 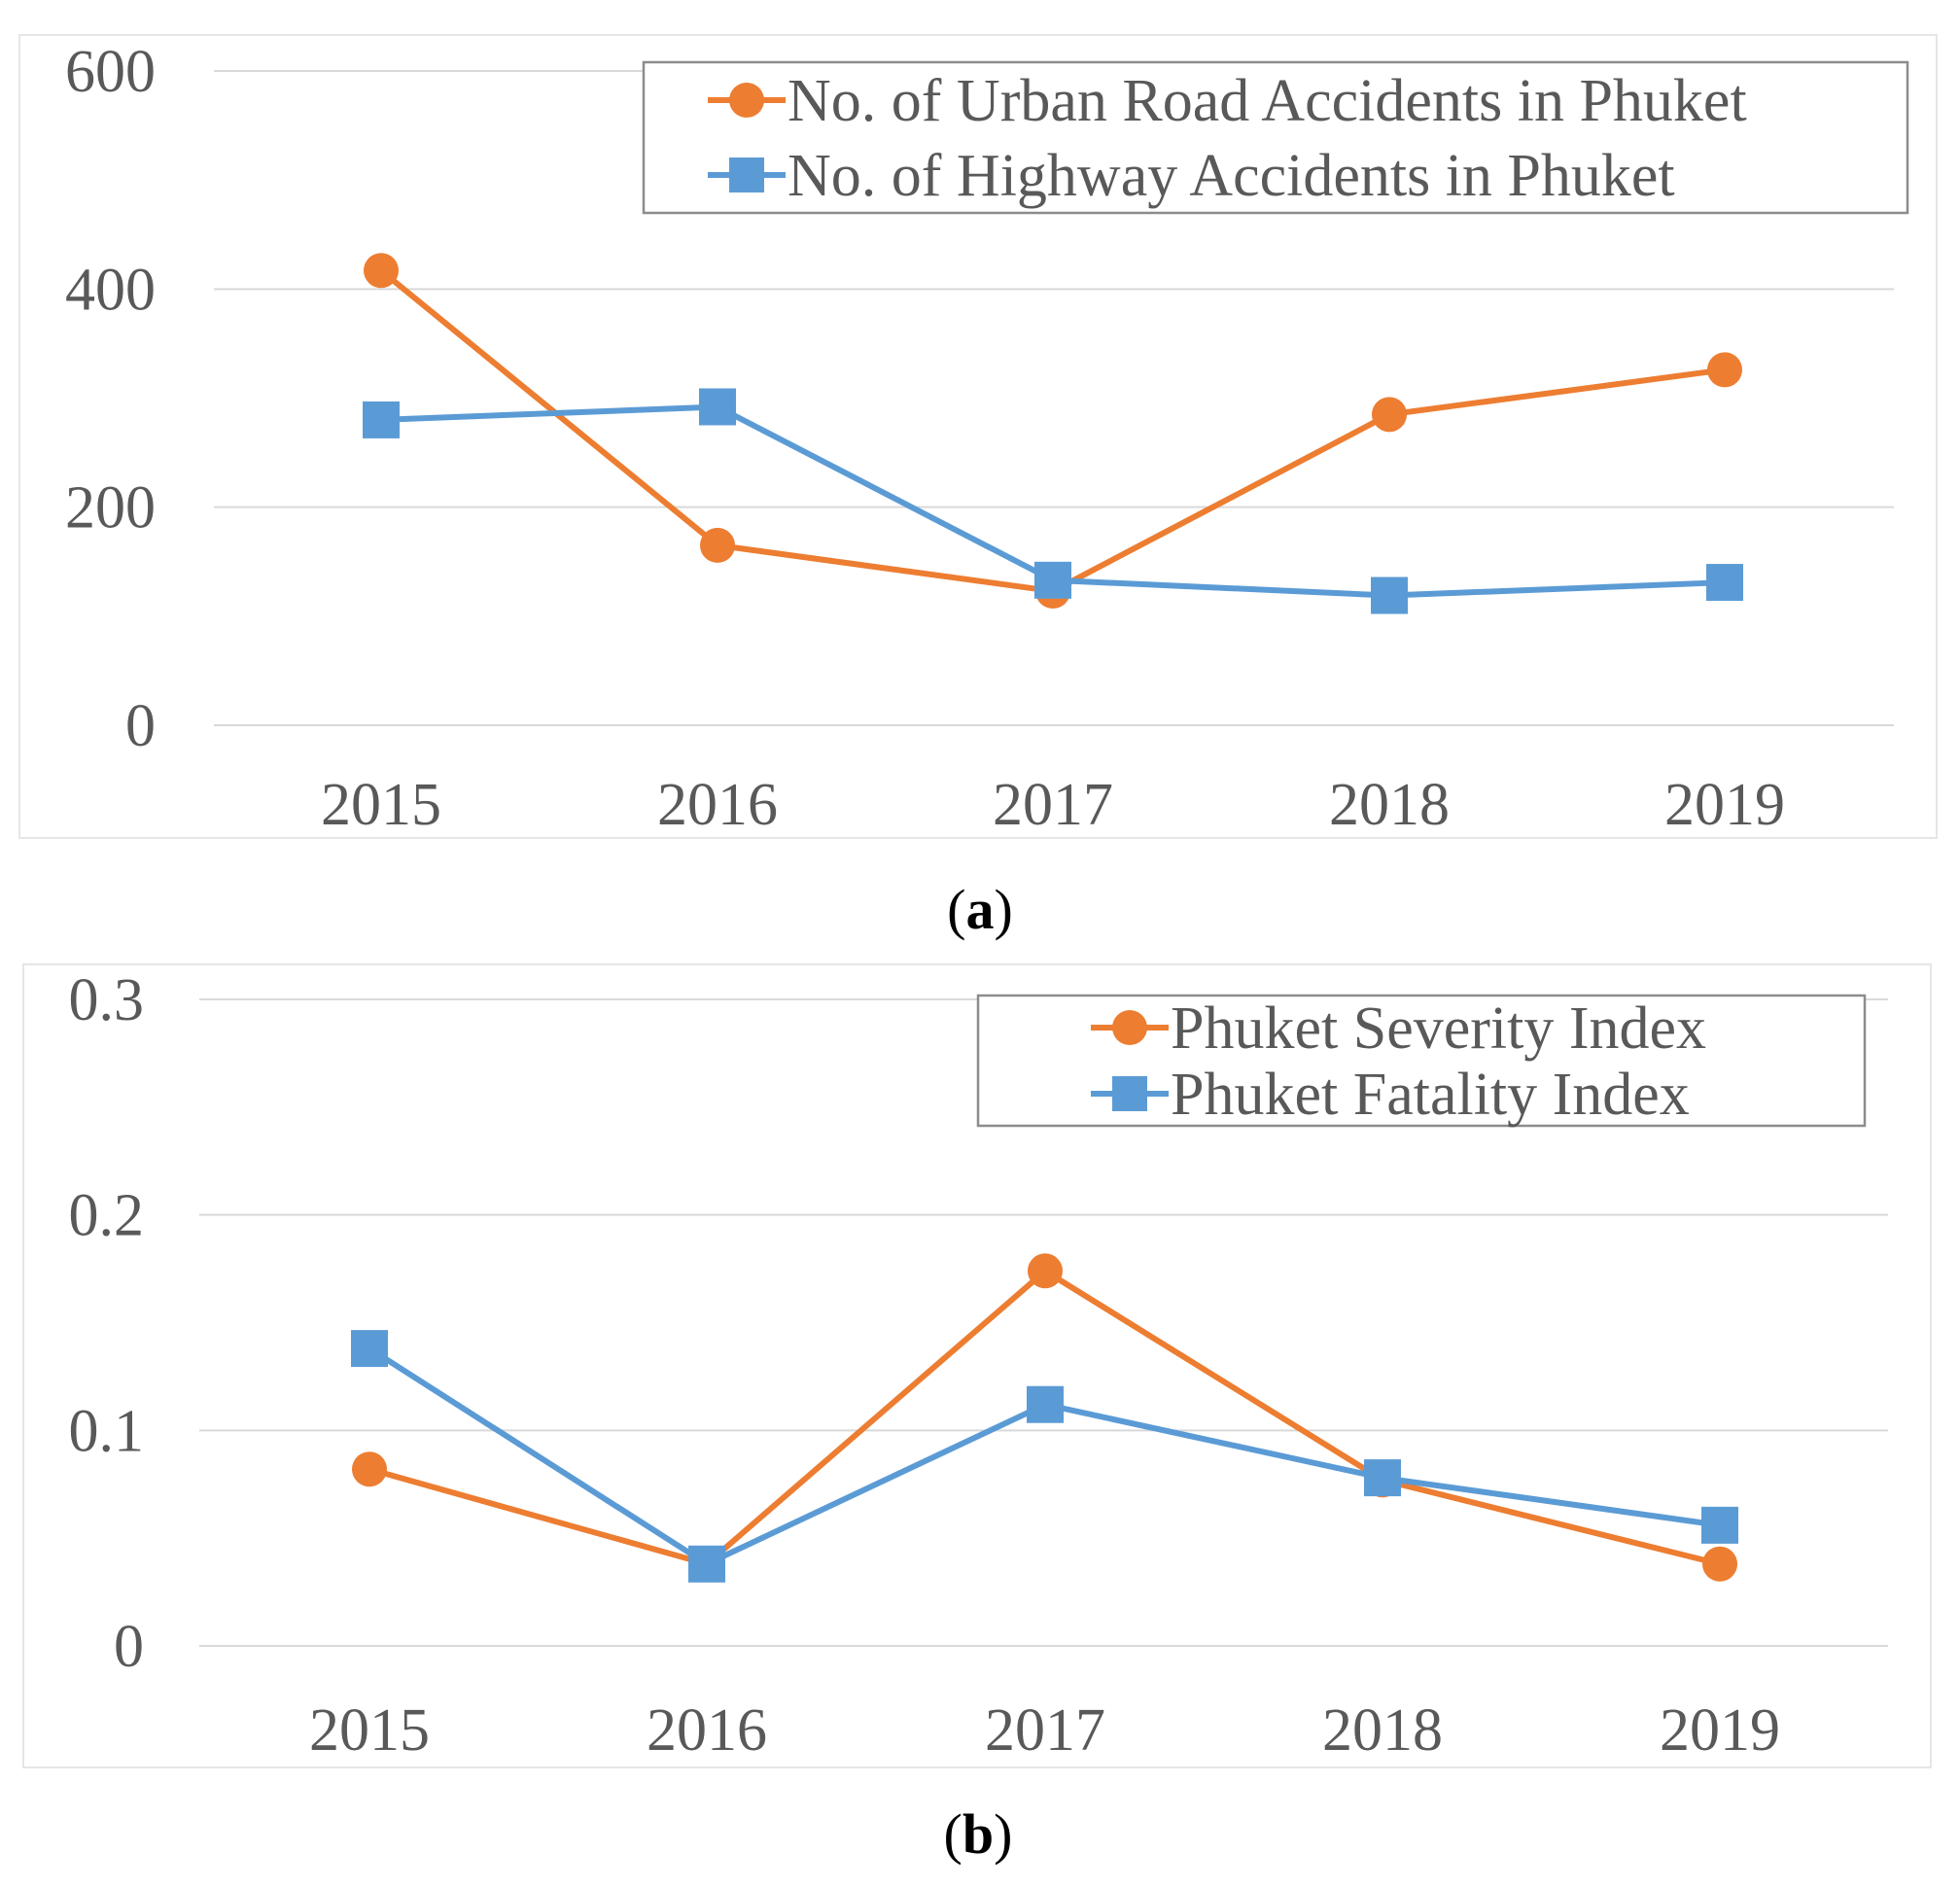 What do you see at coordinates (381, 805) in the screenshot?
I see `chart-a-x-tick-label: 2015` at bounding box center [381, 805].